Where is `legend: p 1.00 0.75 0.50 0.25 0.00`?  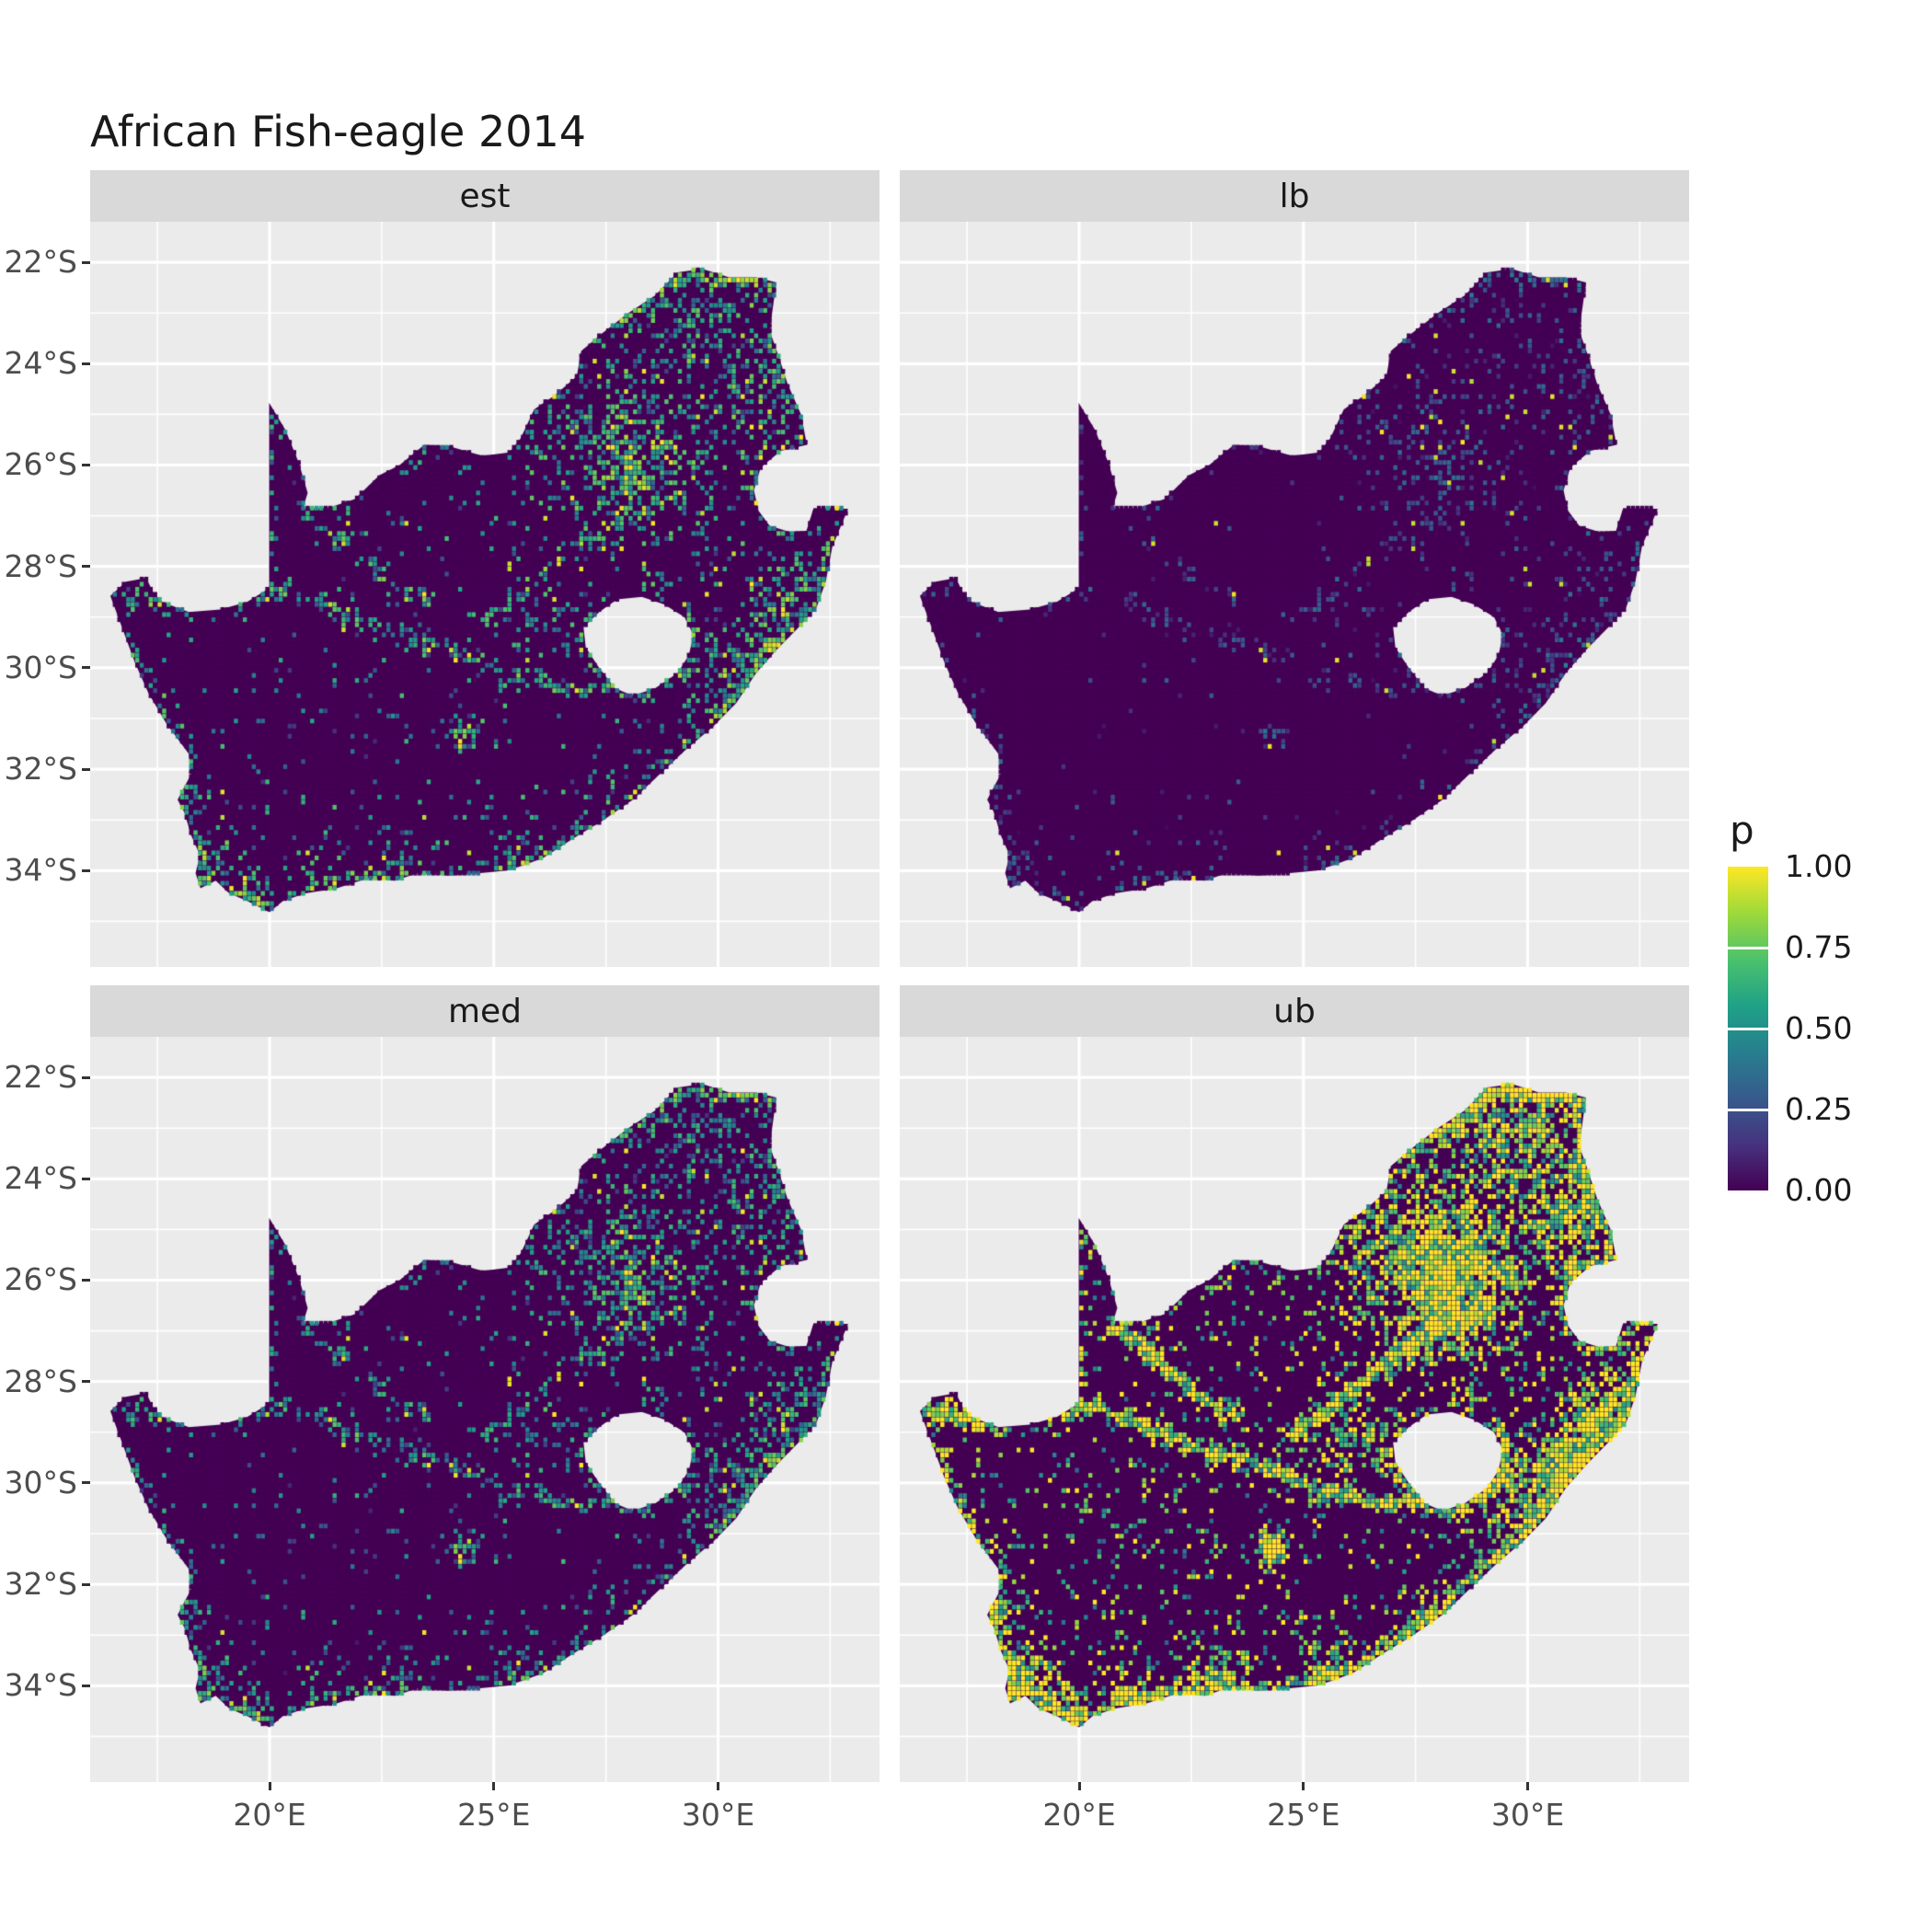 legend: p 1.00 0.75 0.50 0.25 0.00 is located at coordinates (1829, 1047).